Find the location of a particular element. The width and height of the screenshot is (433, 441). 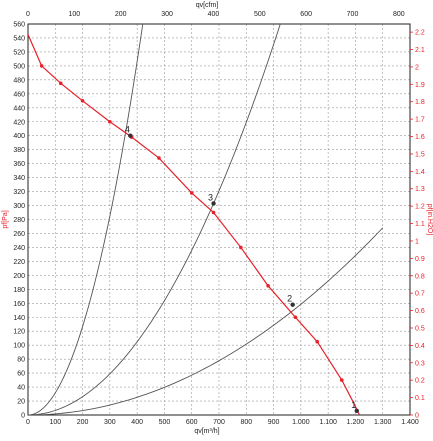

y-right-tick-label: 1.2 is located at coordinates (420, 207).